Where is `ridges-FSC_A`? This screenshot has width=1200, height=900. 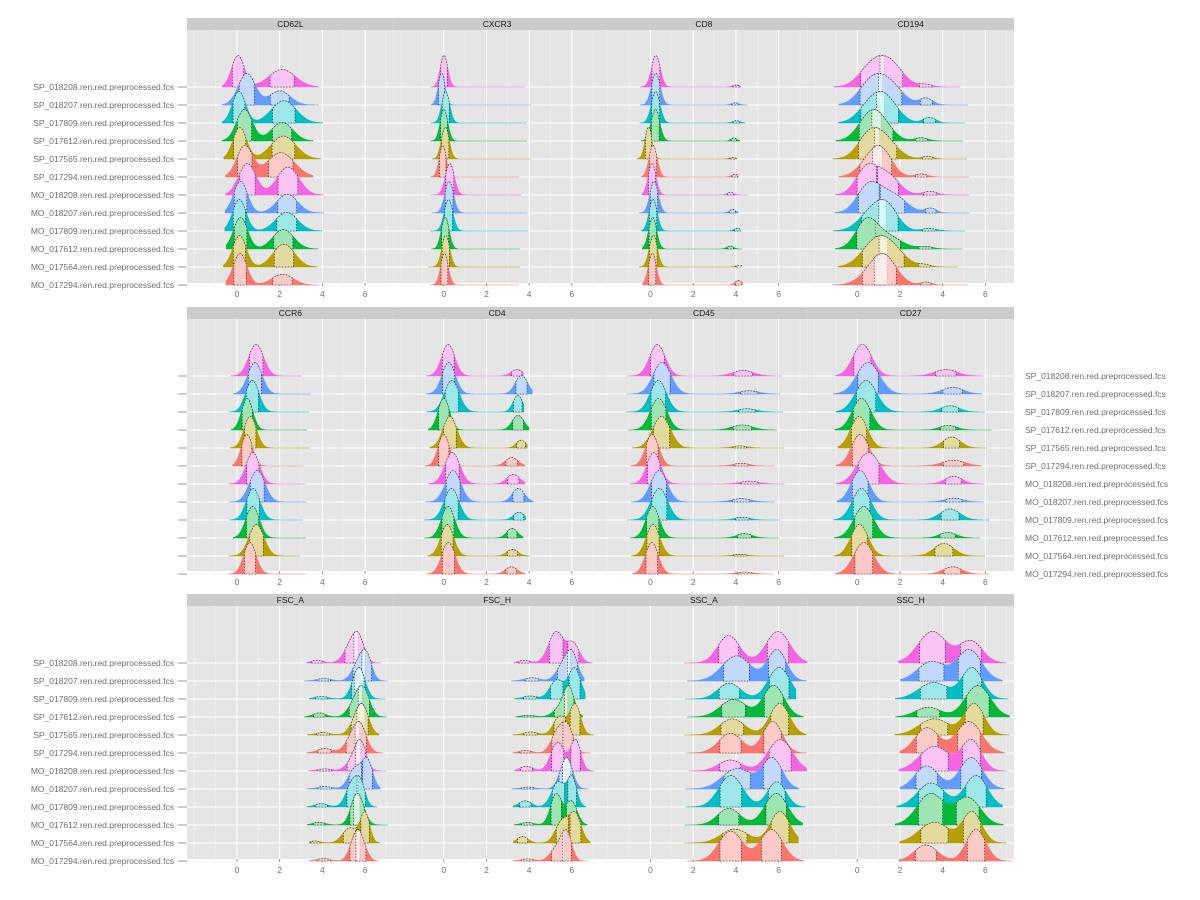
ridges-FSC_A is located at coordinates (346, 746).